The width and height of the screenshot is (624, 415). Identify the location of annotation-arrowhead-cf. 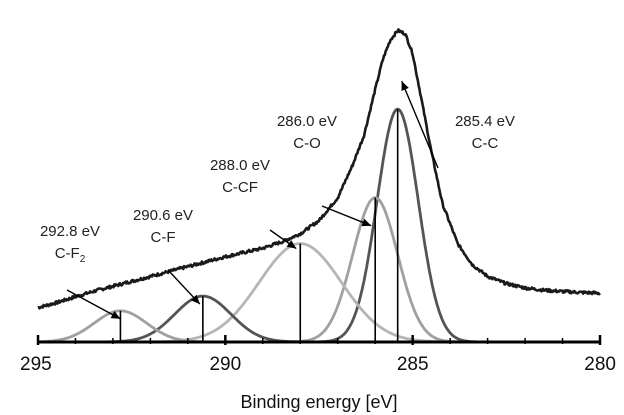
(195, 299).